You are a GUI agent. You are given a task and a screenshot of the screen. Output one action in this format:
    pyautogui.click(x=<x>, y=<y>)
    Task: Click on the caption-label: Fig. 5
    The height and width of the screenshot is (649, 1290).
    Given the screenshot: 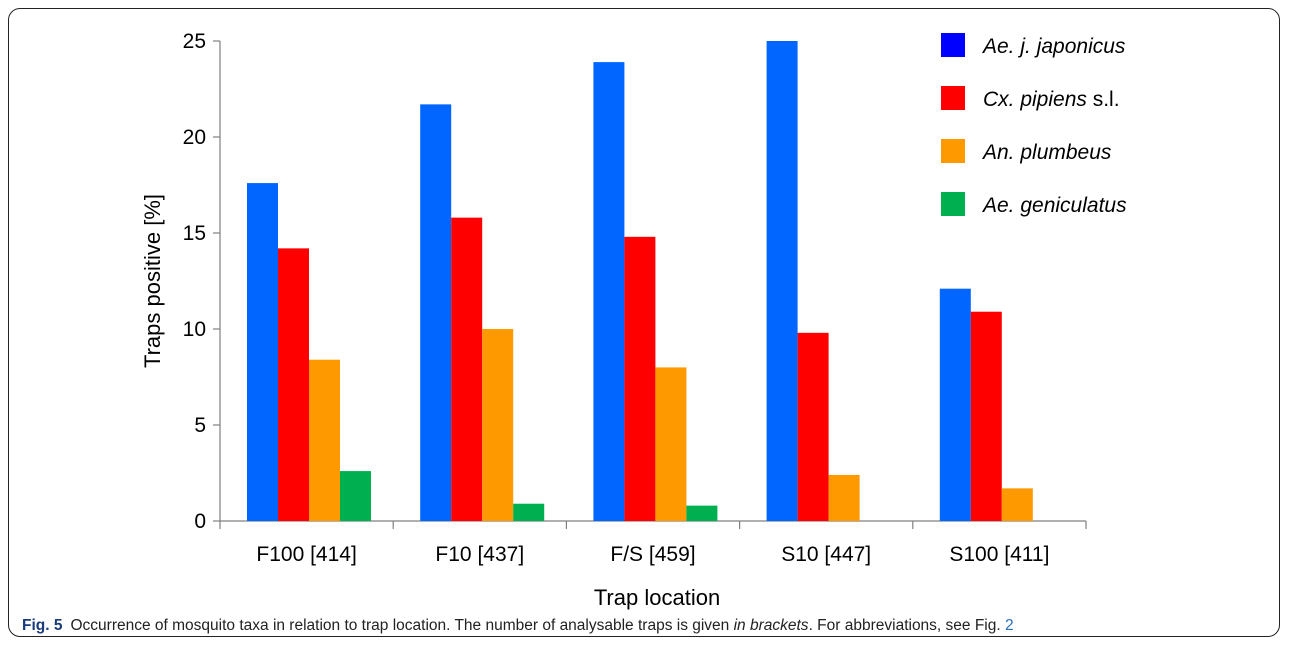 What is the action you would take?
    pyautogui.click(x=42, y=625)
    